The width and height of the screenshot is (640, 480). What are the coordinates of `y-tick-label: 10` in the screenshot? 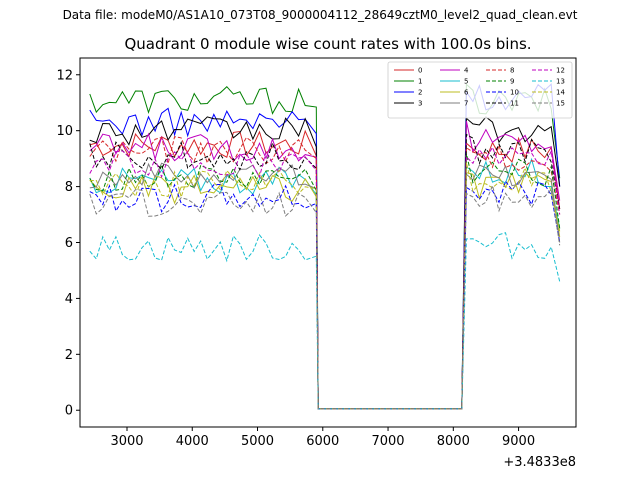 It's located at (64, 131).